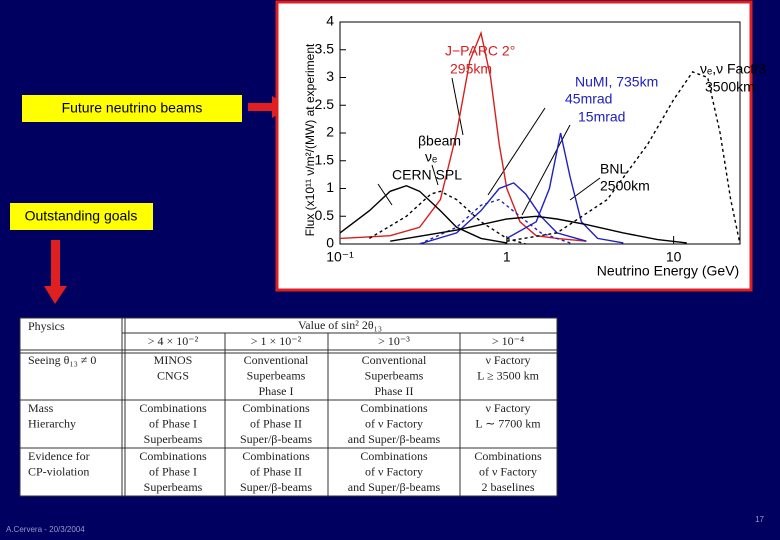  I want to click on x-axis-label: Neutrino Energy (GeV), so click(668, 271).